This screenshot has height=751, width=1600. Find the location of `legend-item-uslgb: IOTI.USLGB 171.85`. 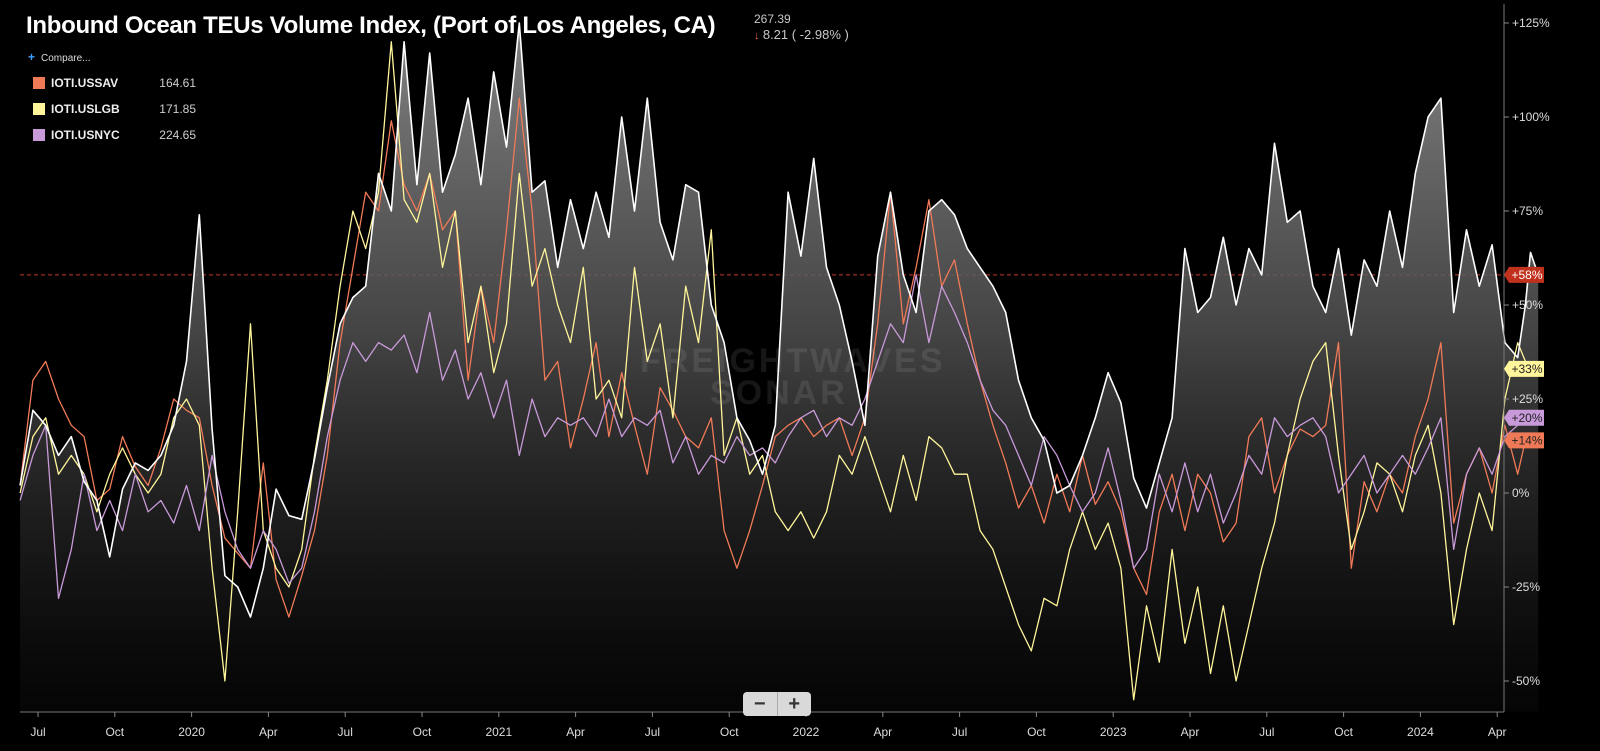

legend-item-uslgb: IOTI.USLGB 171.85 is located at coordinates (114, 109).